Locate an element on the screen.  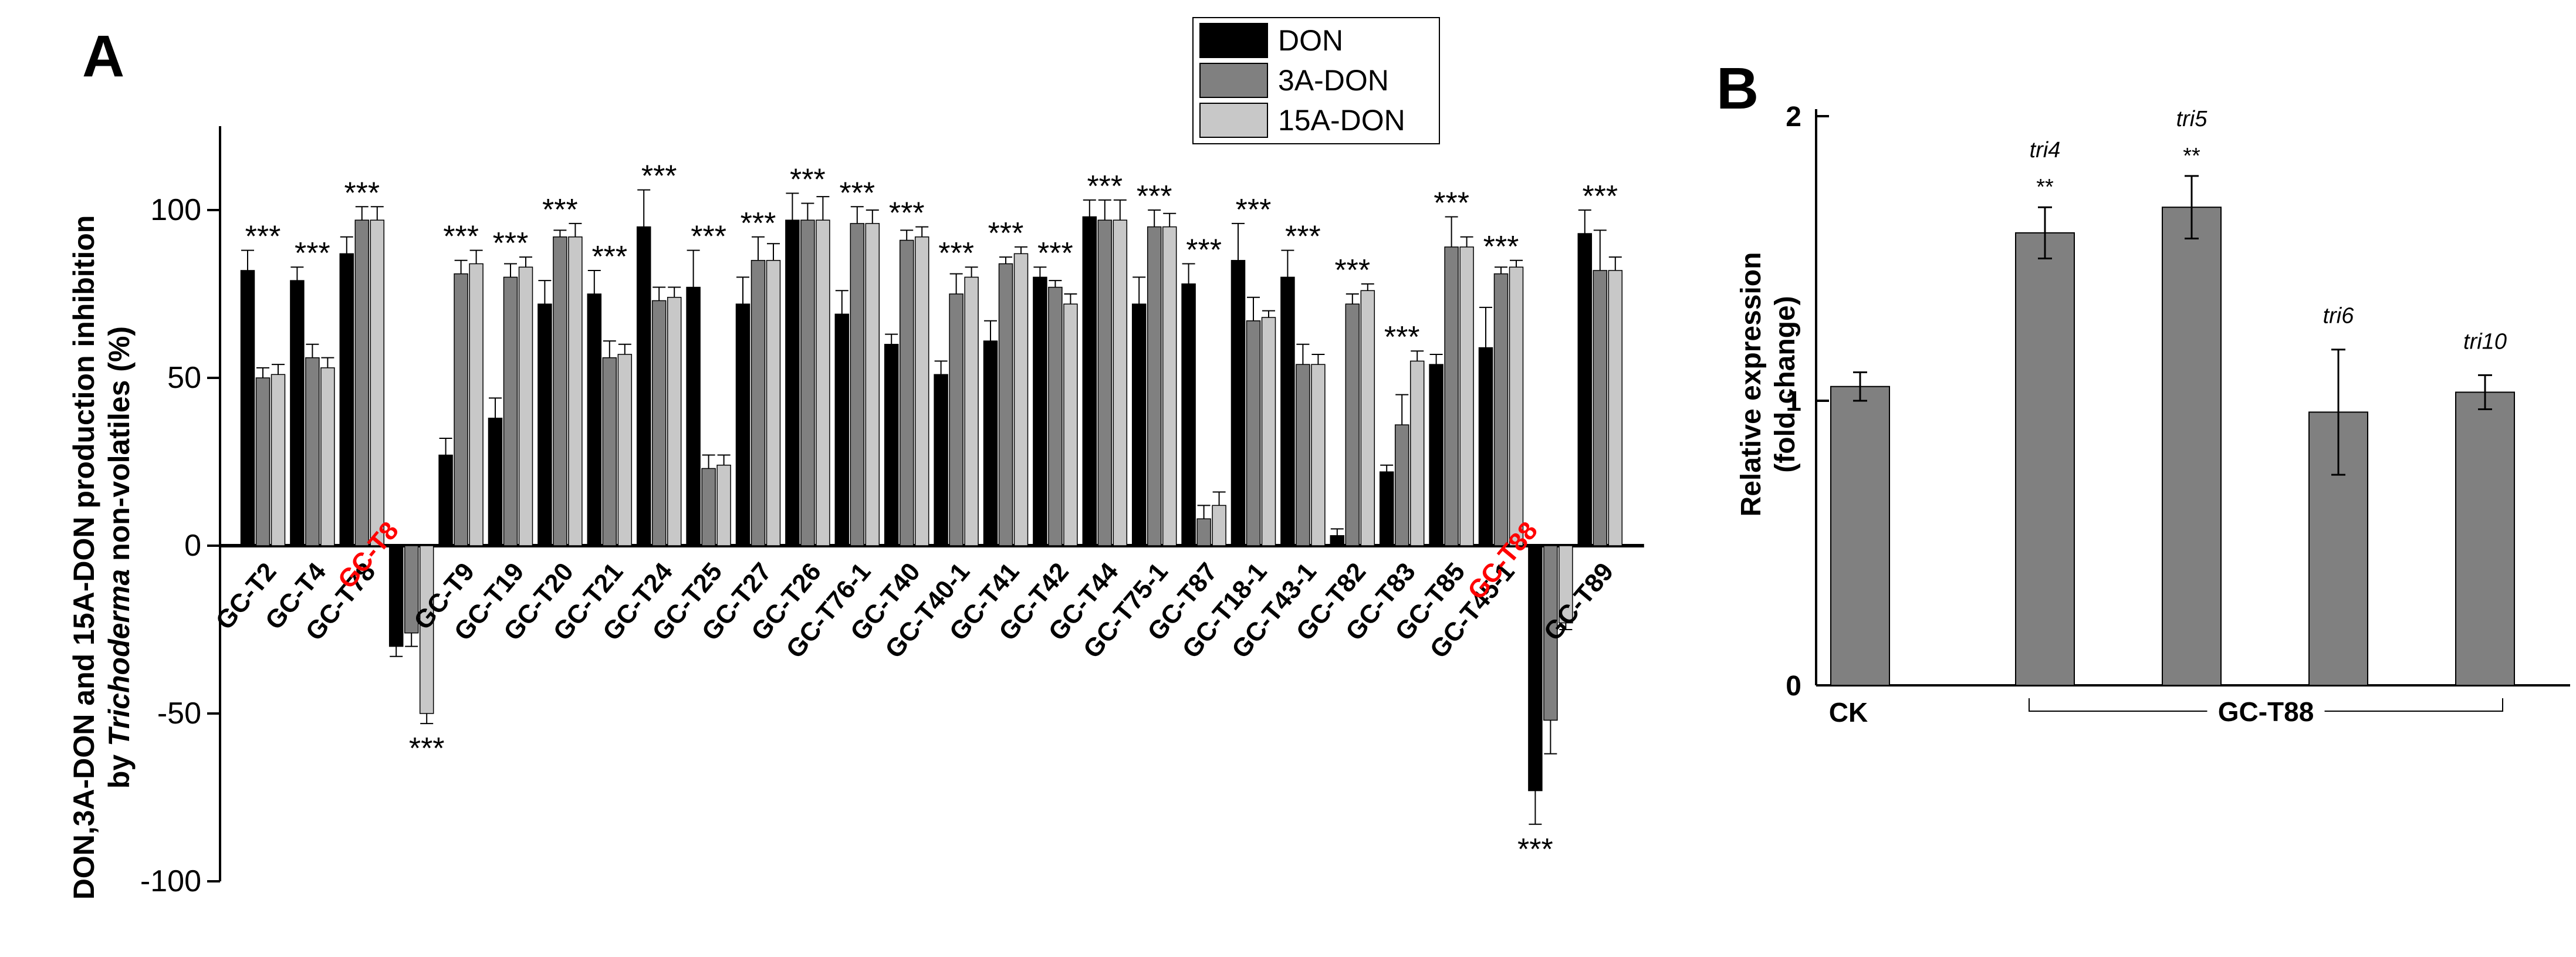
panel-a-y-tick-label: -50 is located at coordinates (179, 714).